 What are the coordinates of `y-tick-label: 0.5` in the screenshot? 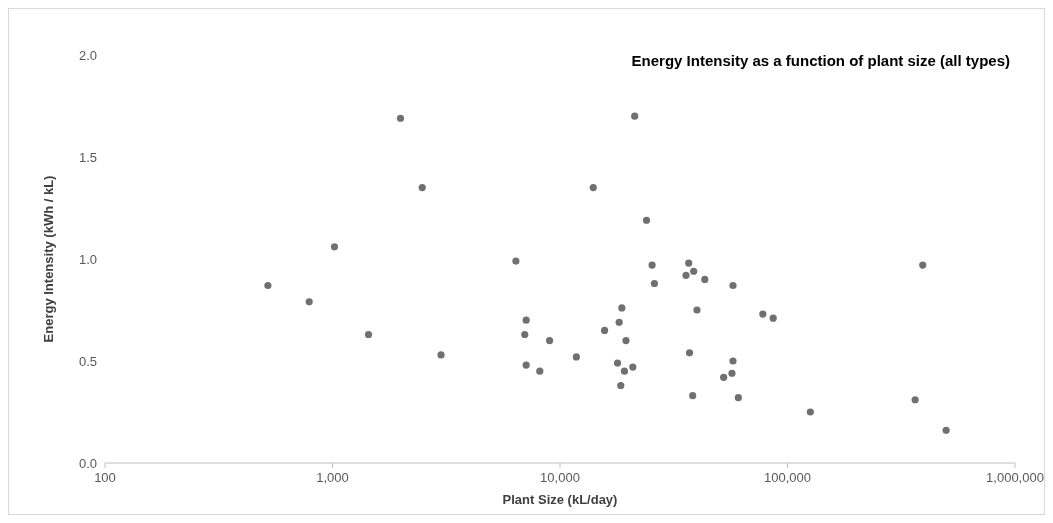 It's located at (87, 361).